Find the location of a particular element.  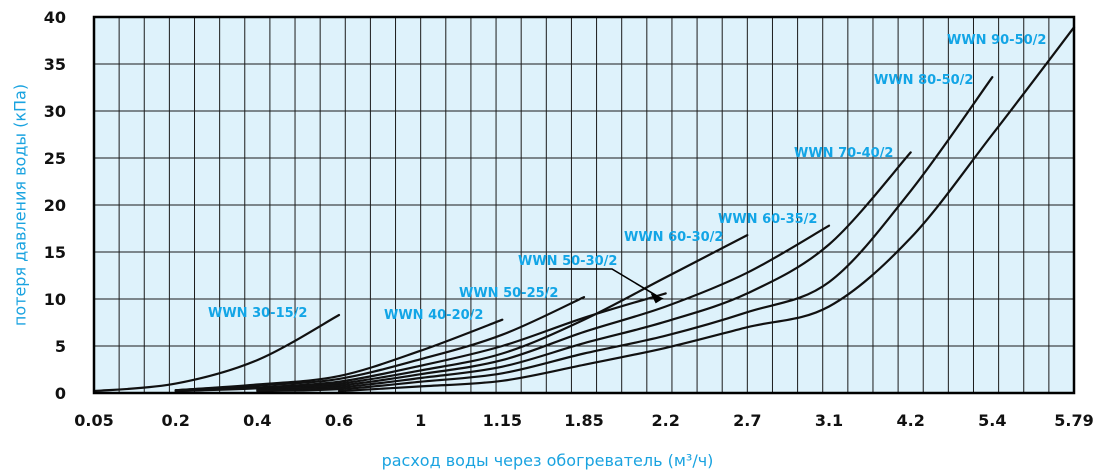

y-tick-label: 35 is located at coordinates (55, 64).